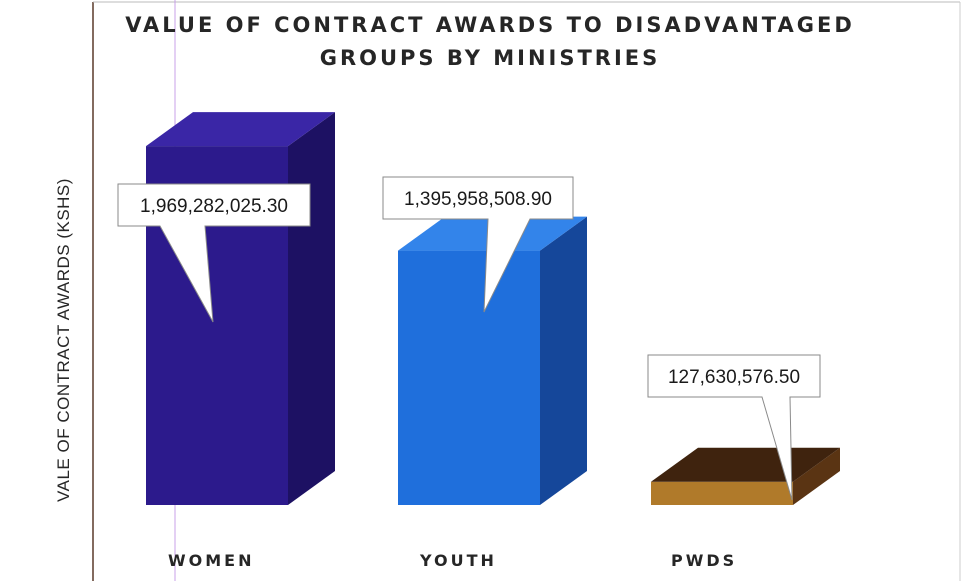 This screenshot has height=581, width=964. Describe the element at coordinates (458, 560) in the screenshot. I see `category-label-youth: YOUTH` at that location.